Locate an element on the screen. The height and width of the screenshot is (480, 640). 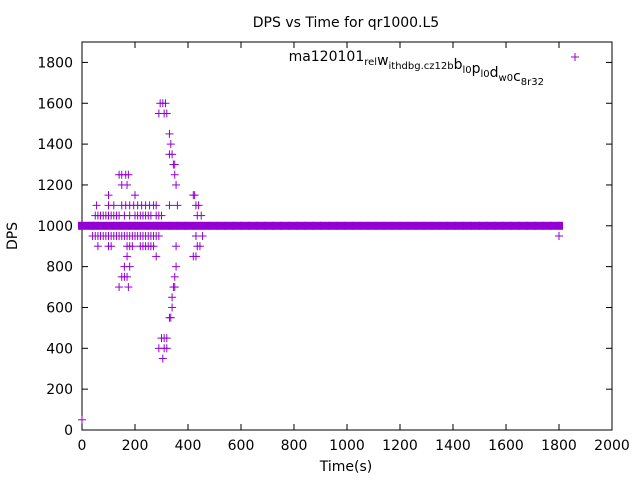
x-tick-label: 1000 is located at coordinates (347, 446).